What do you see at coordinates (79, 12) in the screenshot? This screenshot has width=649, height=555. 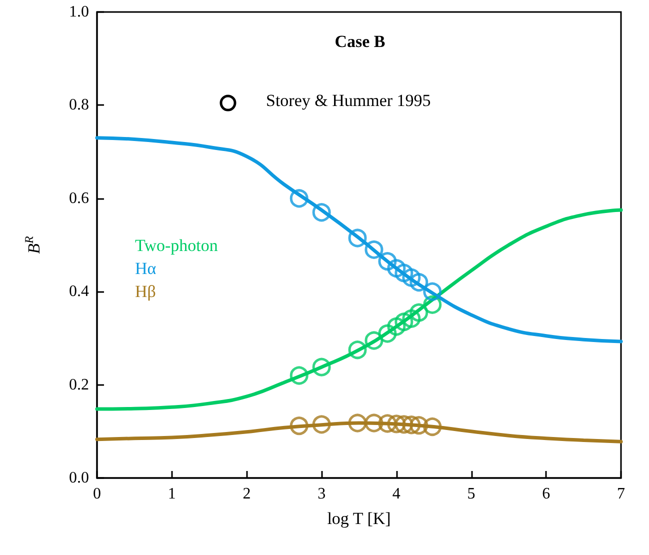 I see `text: 1.0` at bounding box center [79, 12].